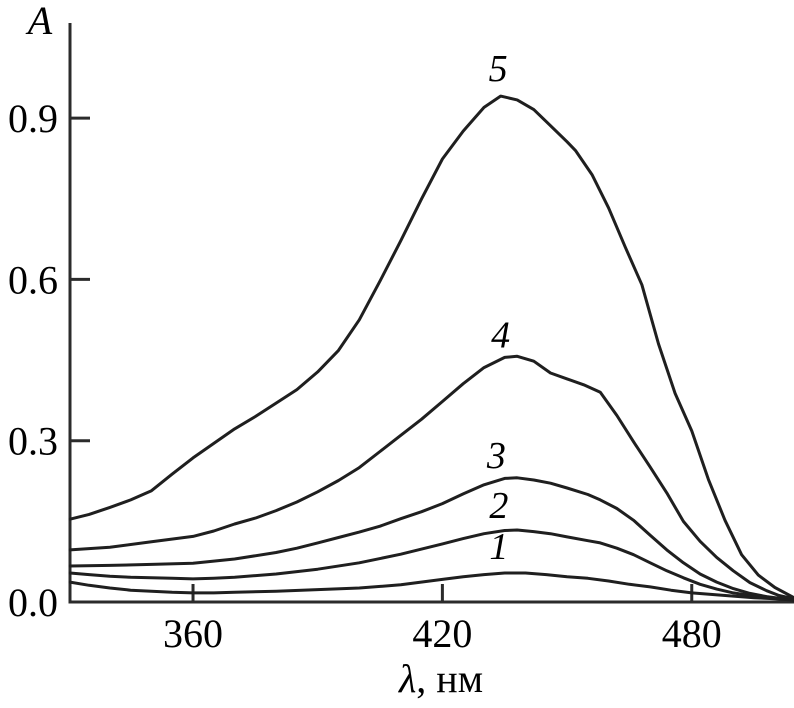 Image resolution: width=794 pixels, height=708 pixels. What do you see at coordinates (33, 279) in the screenshot?
I see `y-tick-label-0.6: 0.6` at bounding box center [33, 279].